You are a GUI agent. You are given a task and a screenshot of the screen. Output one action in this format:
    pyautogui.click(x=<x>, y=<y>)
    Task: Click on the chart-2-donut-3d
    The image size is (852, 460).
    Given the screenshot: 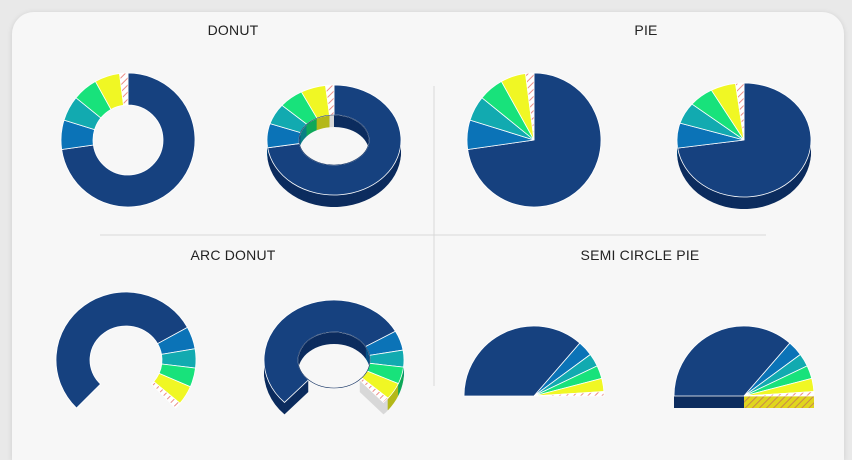 What is the action you would take?
    pyautogui.click(x=334, y=145)
    